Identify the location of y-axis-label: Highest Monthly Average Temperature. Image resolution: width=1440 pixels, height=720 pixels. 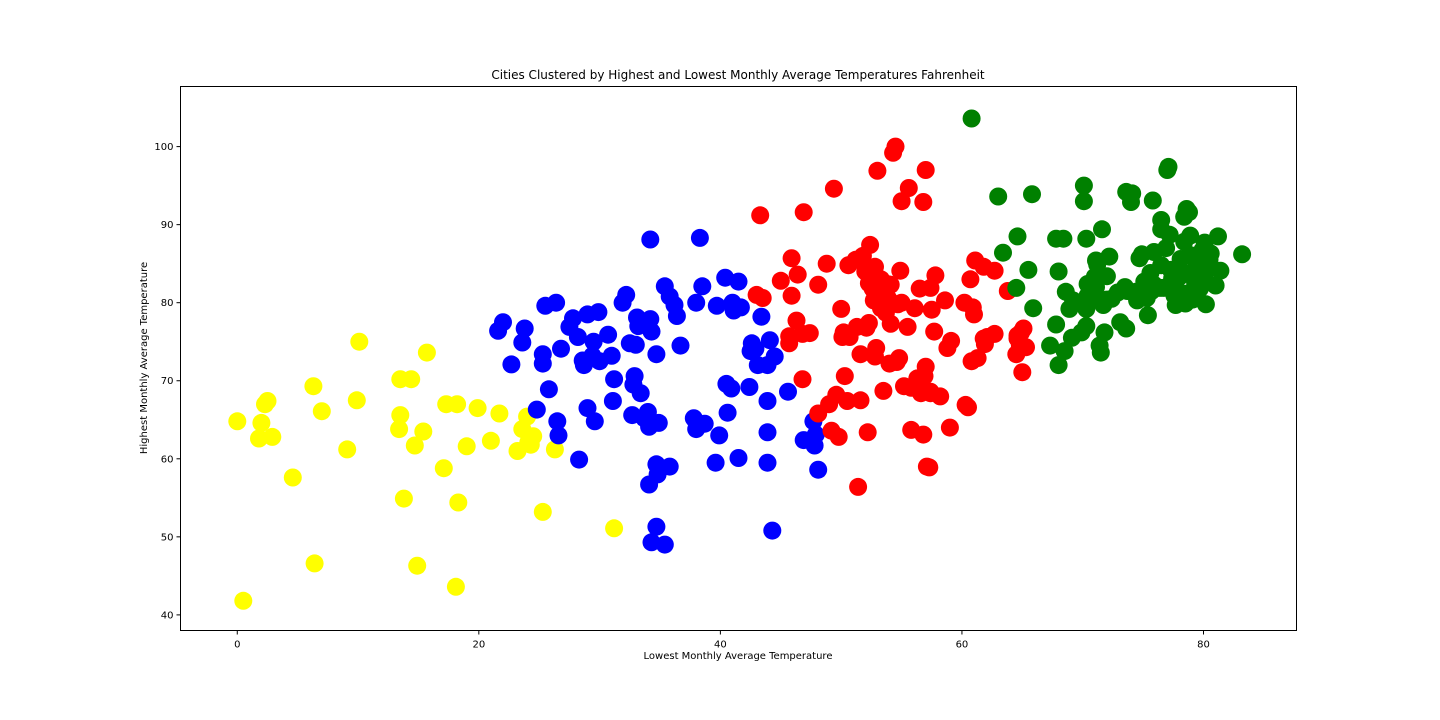
(144, 358).